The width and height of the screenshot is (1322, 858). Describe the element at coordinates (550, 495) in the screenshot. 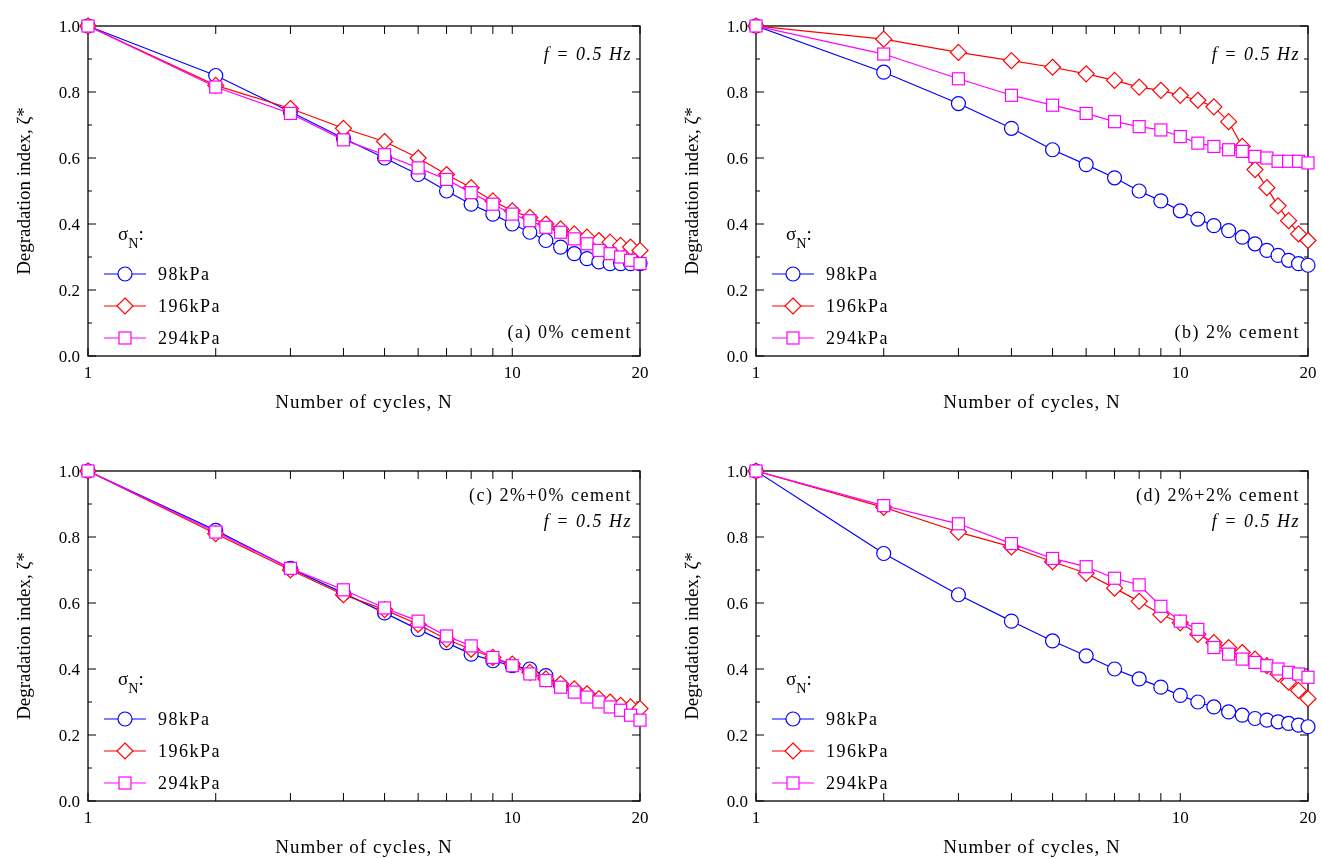

I see `annotation: (c) 2%+0% cement` at that location.